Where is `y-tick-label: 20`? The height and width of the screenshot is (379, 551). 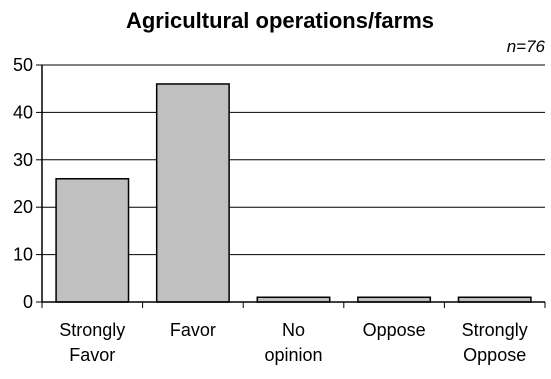 y-tick-label: 20 is located at coordinates (23, 207).